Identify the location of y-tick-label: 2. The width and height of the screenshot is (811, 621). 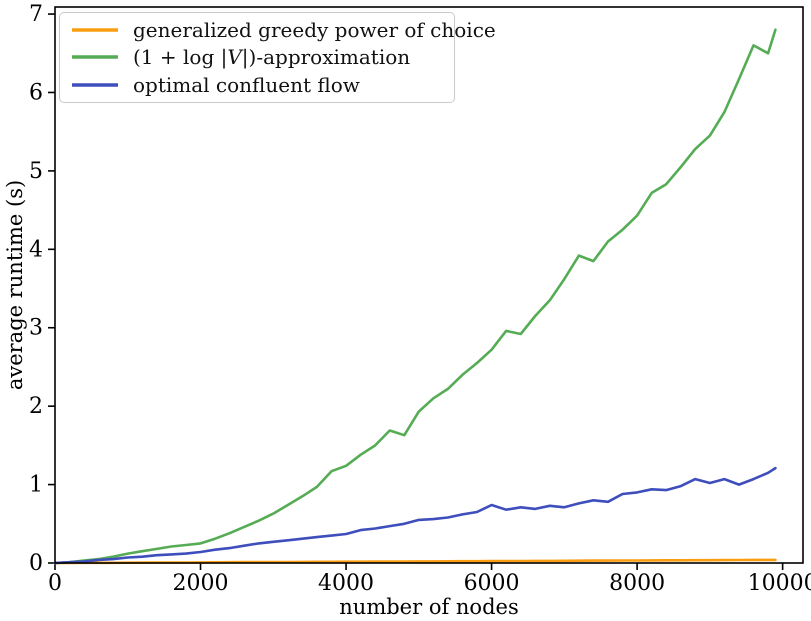
(36, 406).